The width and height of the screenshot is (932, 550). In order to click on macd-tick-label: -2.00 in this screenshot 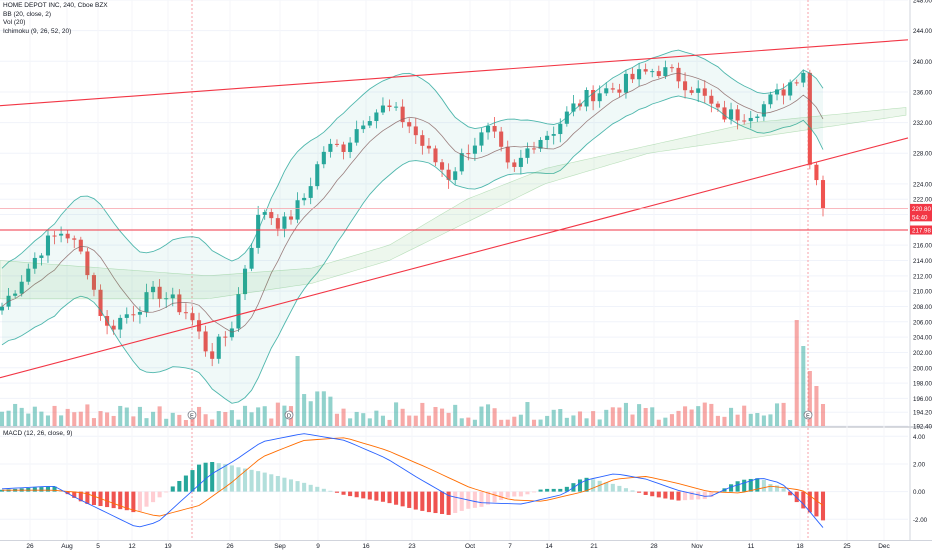, I will do `click(920, 520)`.